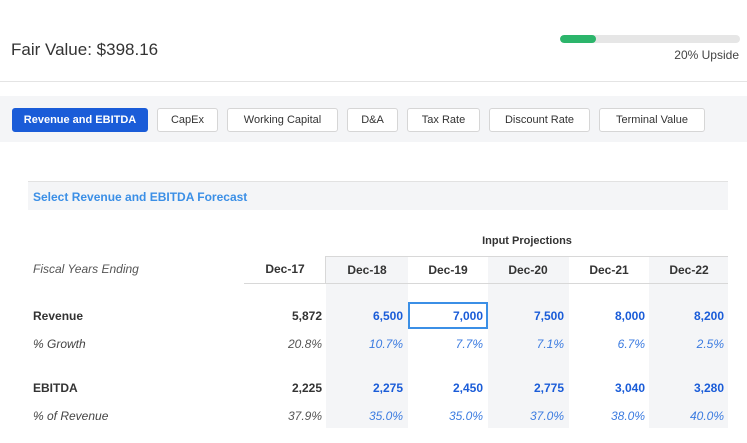 This screenshot has width=747, height=443. Describe the element at coordinates (443, 120) in the screenshot. I see `tab-tax-rate: Tax Rate` at that location.